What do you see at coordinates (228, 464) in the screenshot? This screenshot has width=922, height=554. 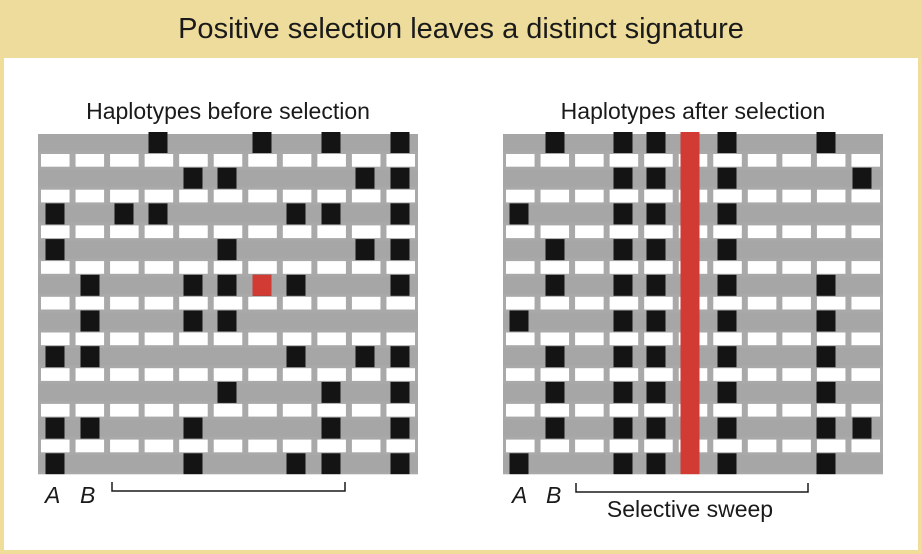 I see `chromosome-bar` at bounding box center [228, 464].